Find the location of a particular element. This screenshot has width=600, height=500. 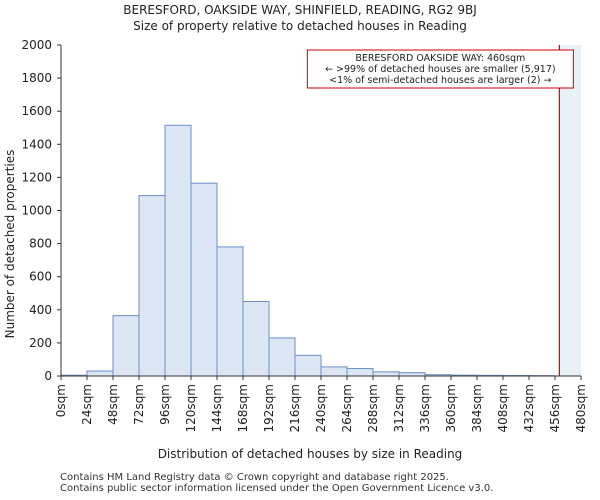

y-tick-label: 1200 is located at coordinates (36, 177).